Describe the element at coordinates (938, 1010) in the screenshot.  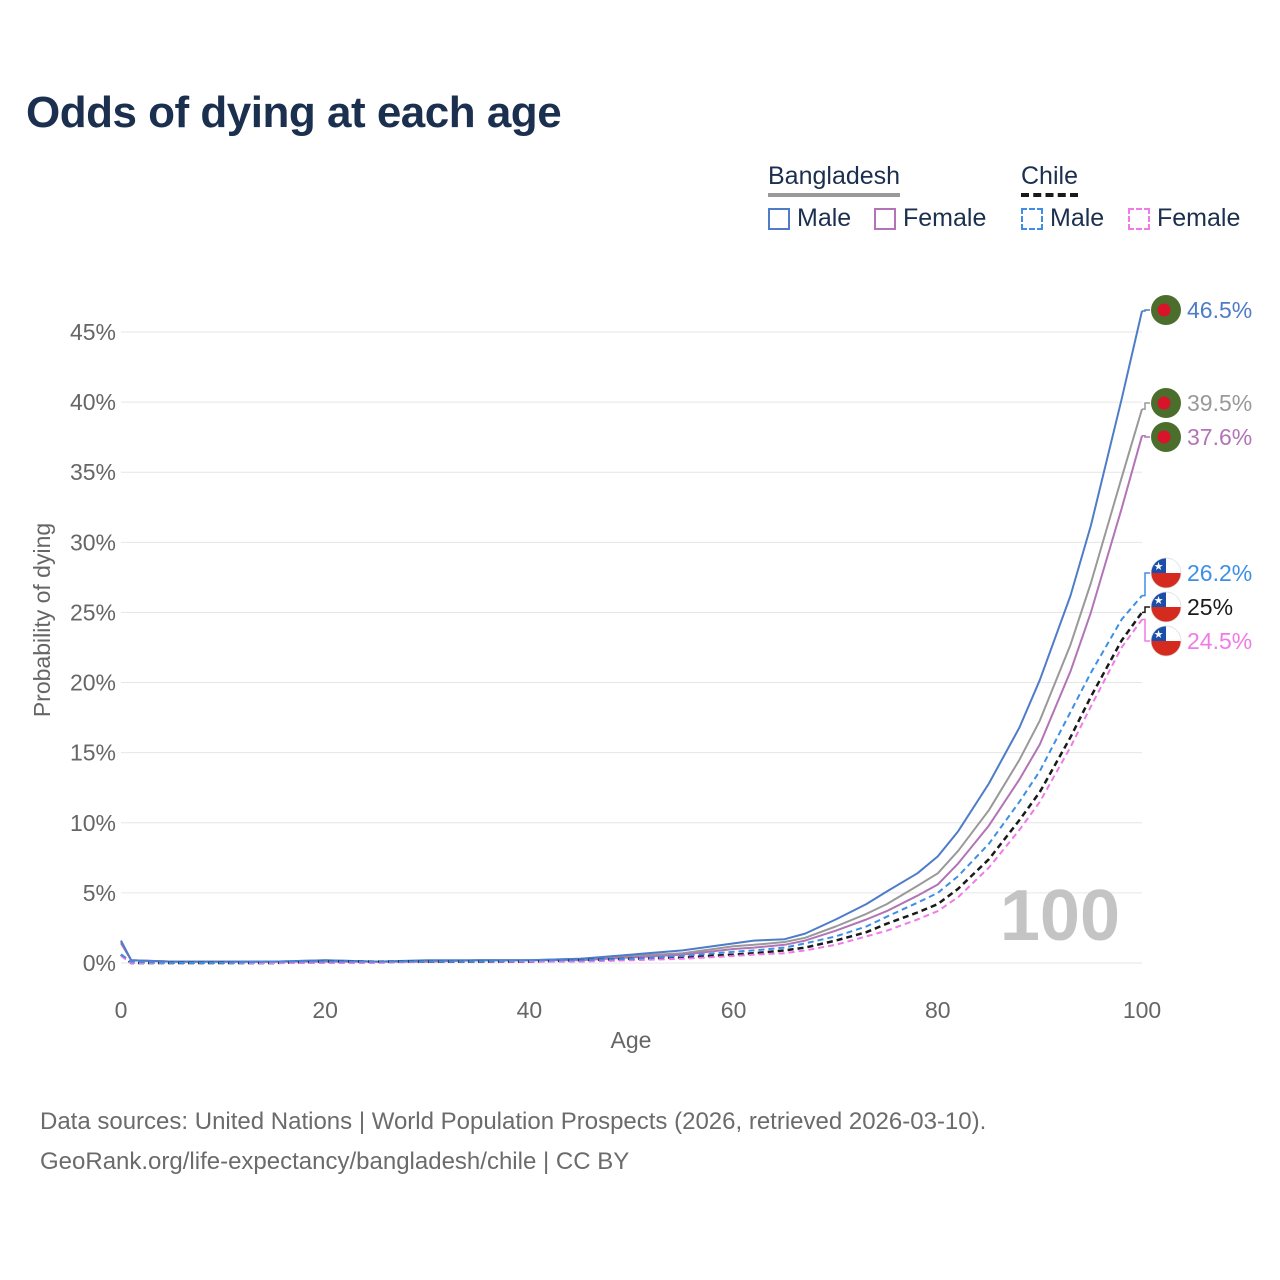
I see `x-tick-label: 80` at that location.